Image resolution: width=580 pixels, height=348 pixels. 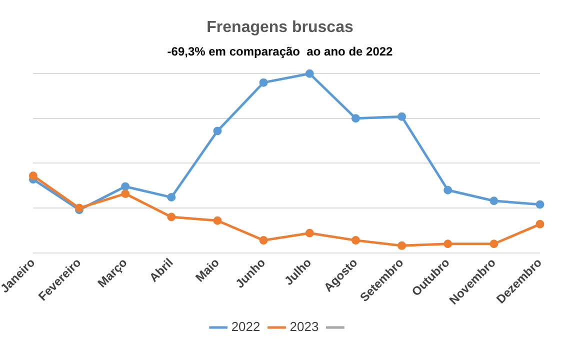 I want to click on chart-title: Frenagens bruscas, so click(x=280, y=27).